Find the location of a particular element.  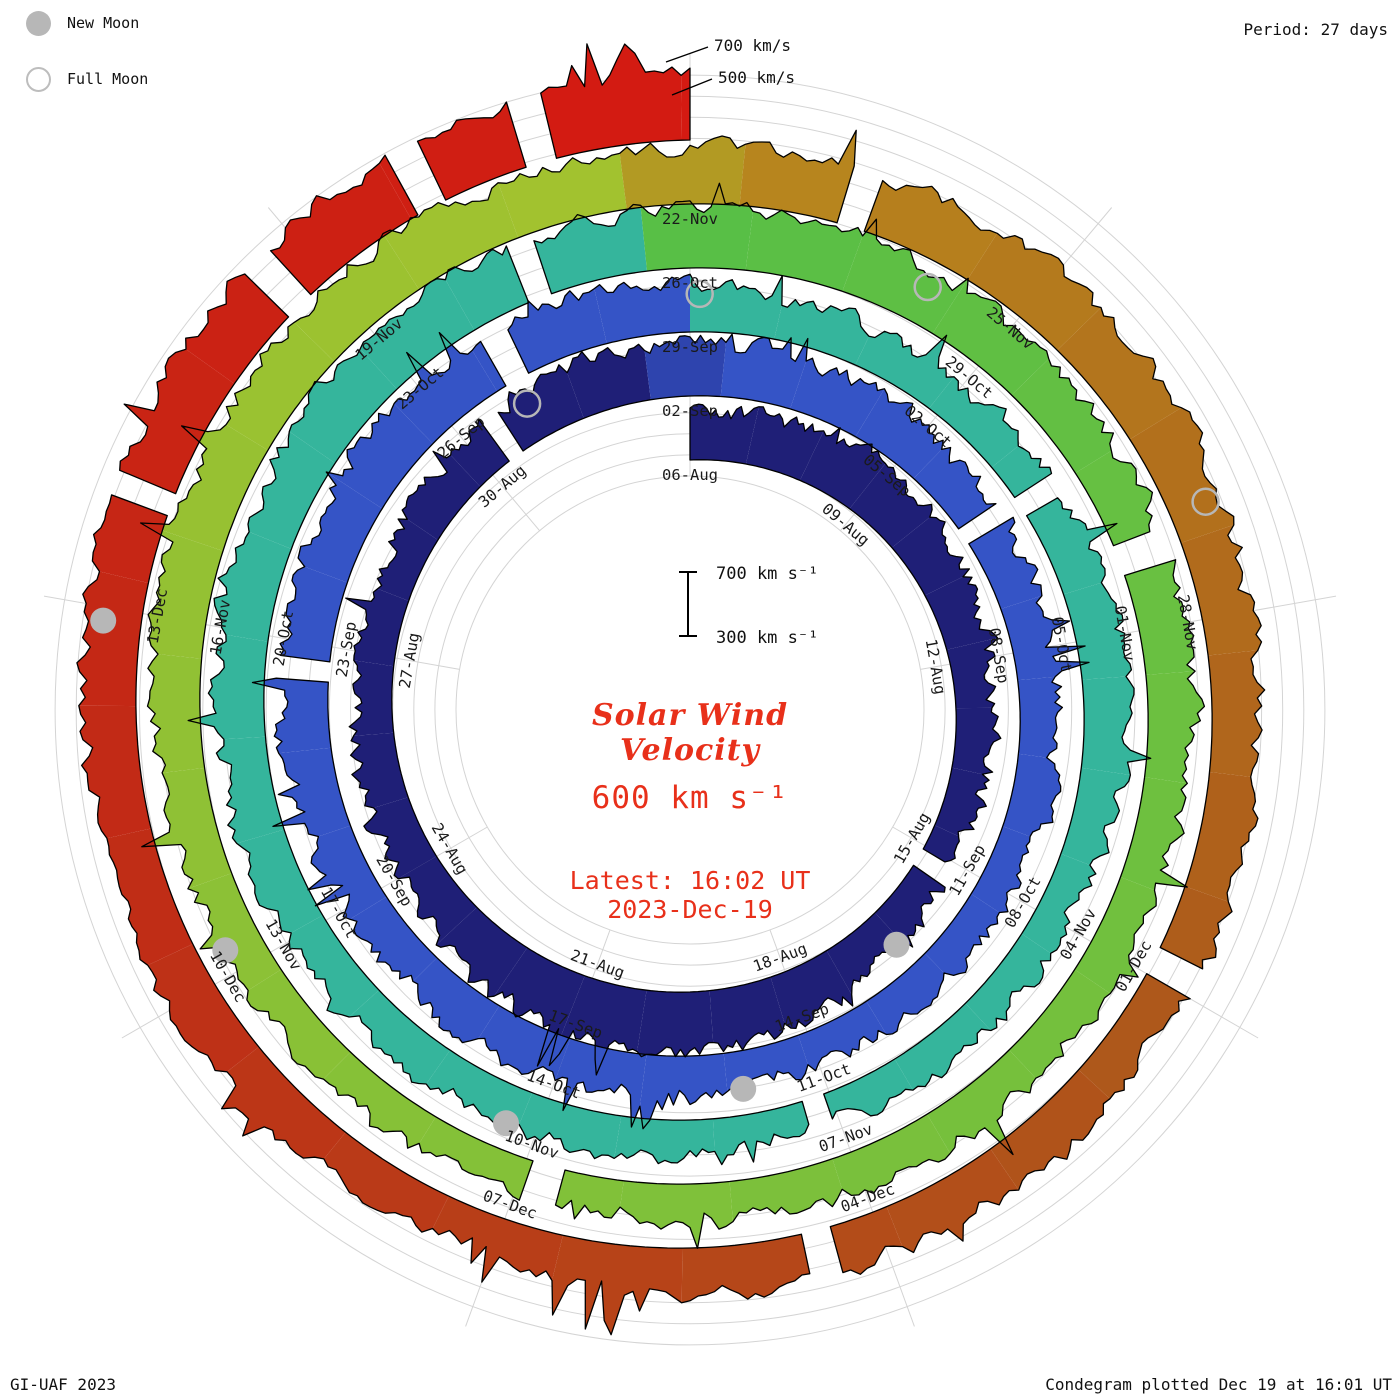

date-label: 02-Sep is located at coordinates (690, 411).